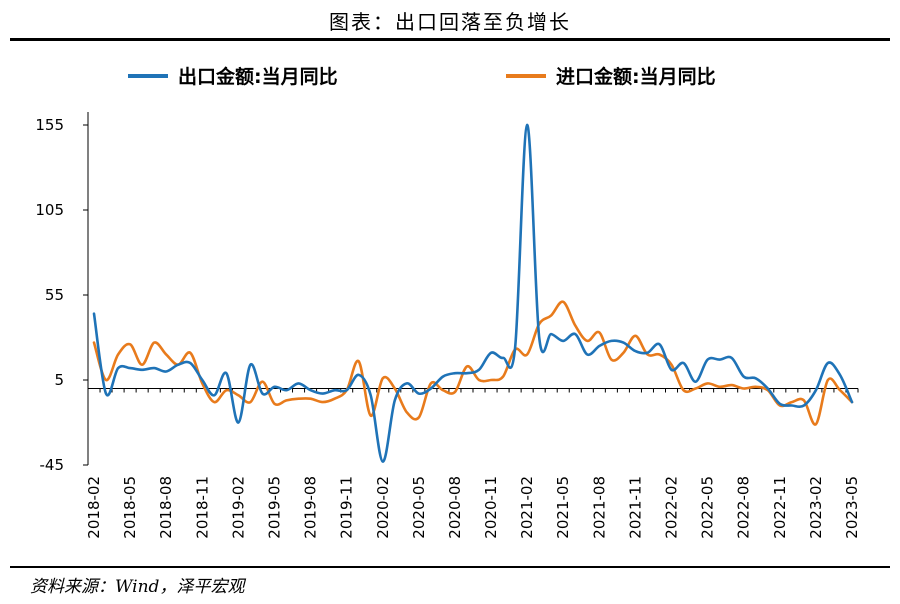  I want to click on y-tick-label: 155, so click(49, 125).